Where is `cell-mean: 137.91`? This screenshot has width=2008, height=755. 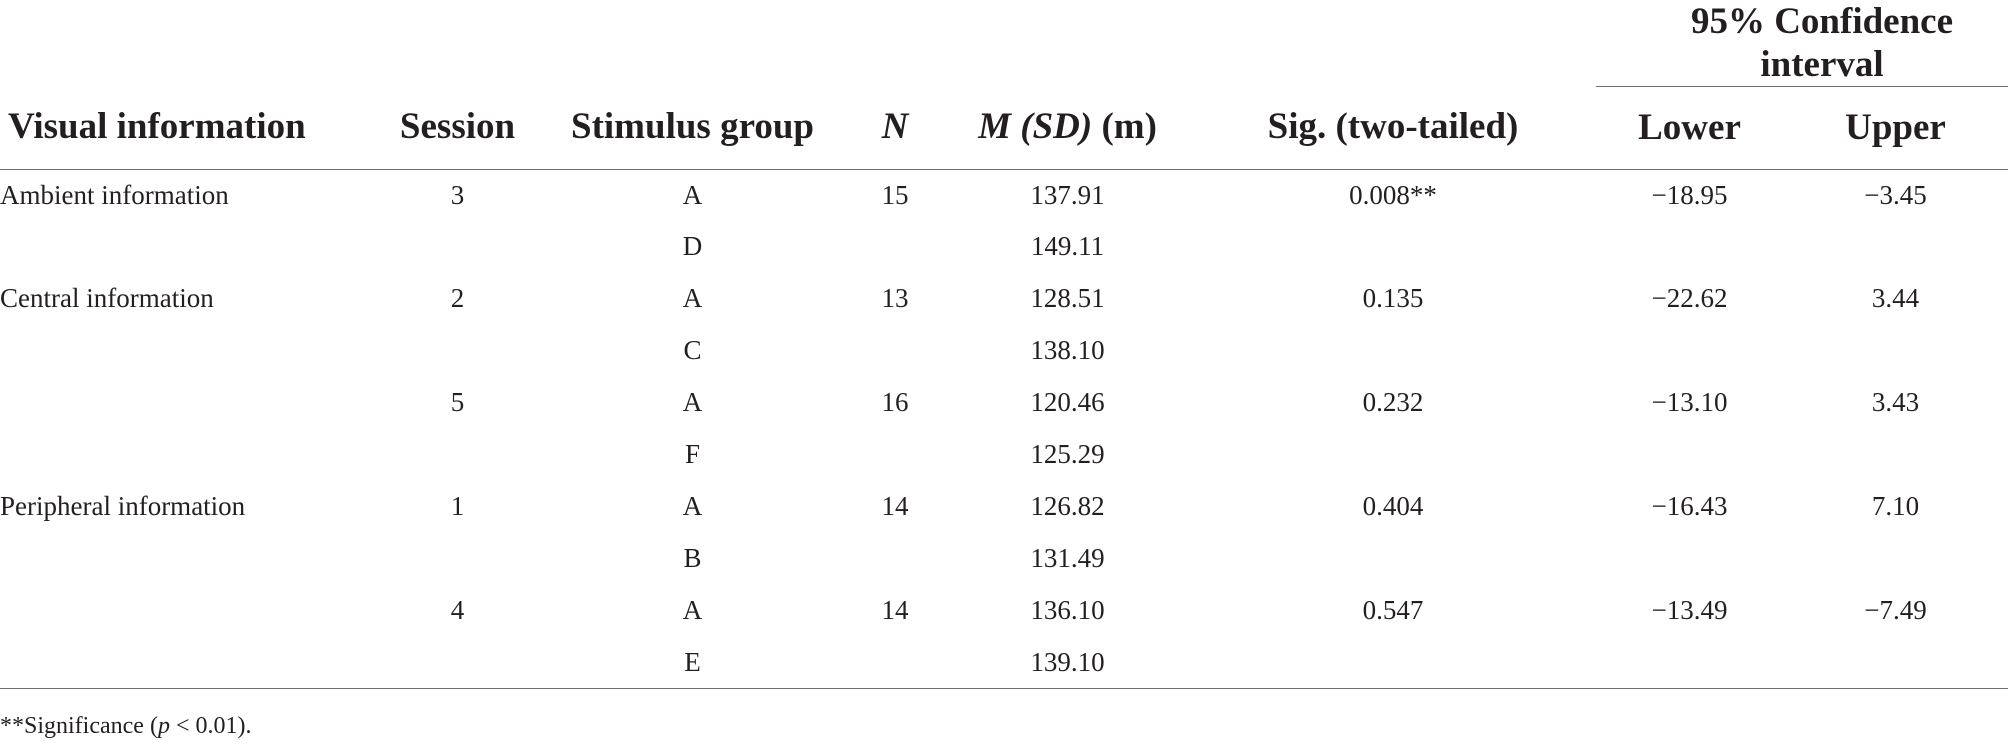 cell-mean: 137.91 is located at coordinates (1067, 194).